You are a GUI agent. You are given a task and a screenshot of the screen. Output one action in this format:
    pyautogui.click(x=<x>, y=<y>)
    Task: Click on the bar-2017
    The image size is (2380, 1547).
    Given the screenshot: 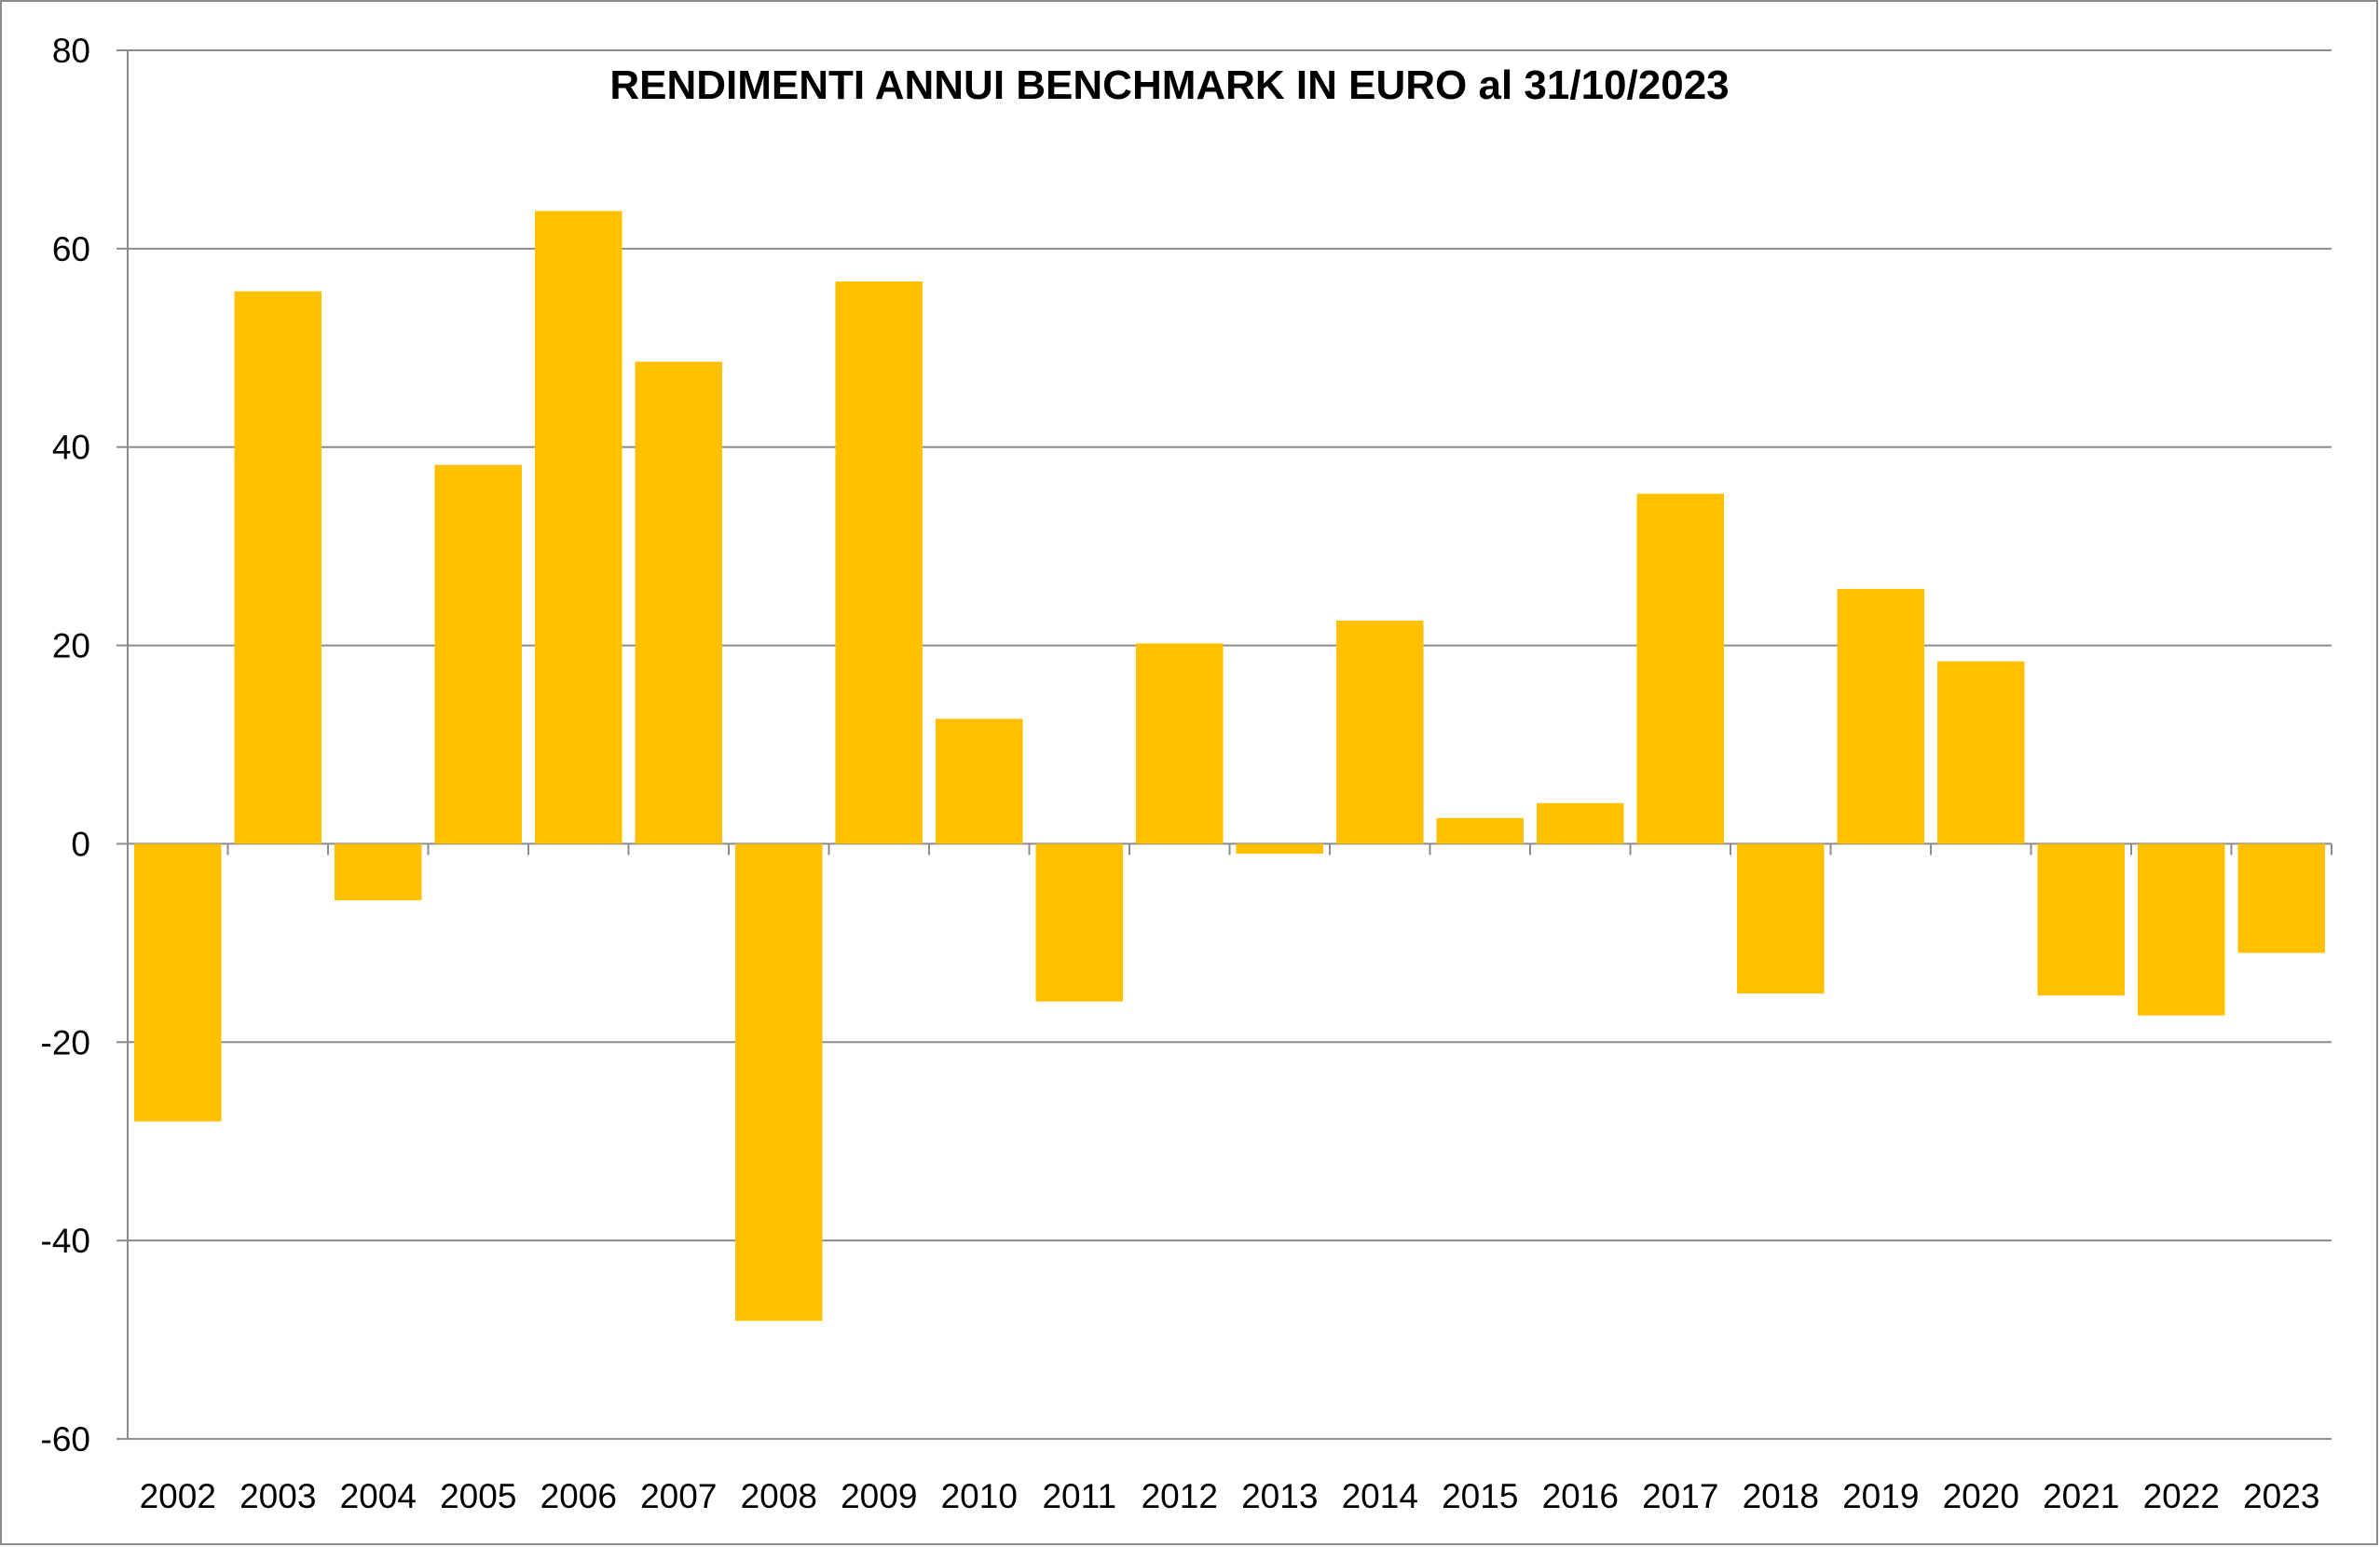 What is the action you would take?
    pyautogui.click(x=1680, y=668)
    